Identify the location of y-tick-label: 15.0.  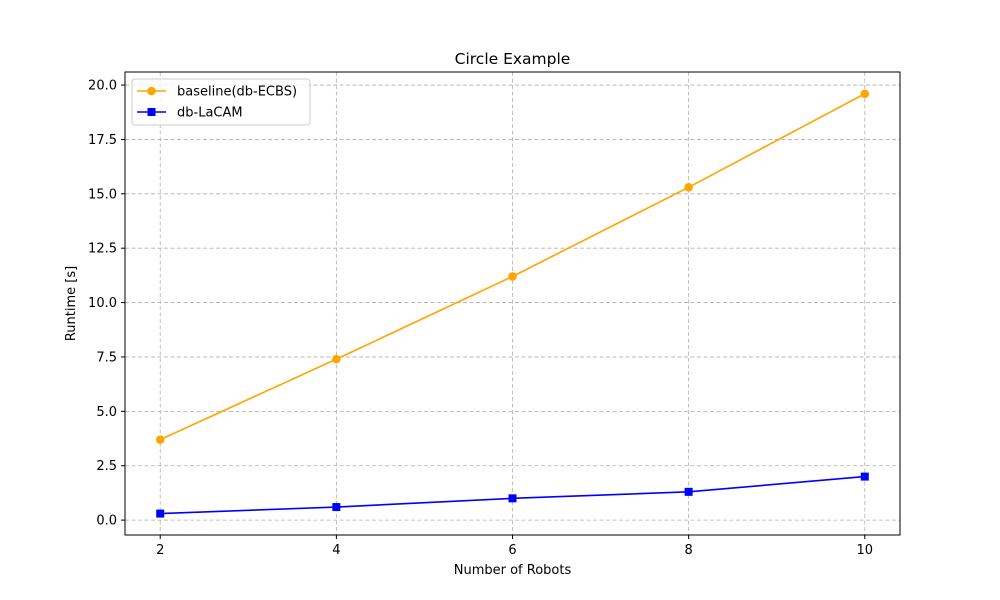
(102, 194).